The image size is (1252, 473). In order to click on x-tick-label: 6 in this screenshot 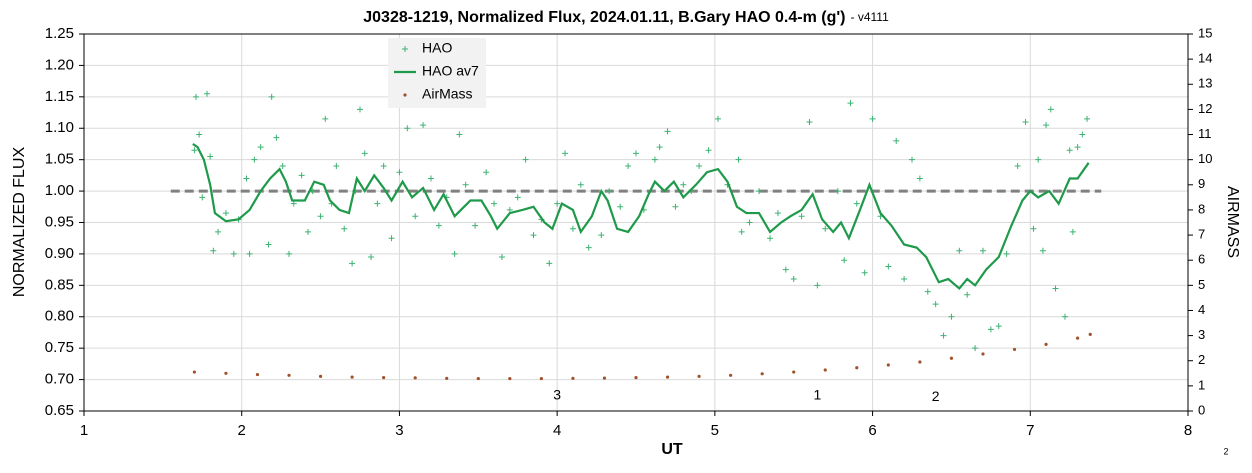, I will do `click(872, 430)`.